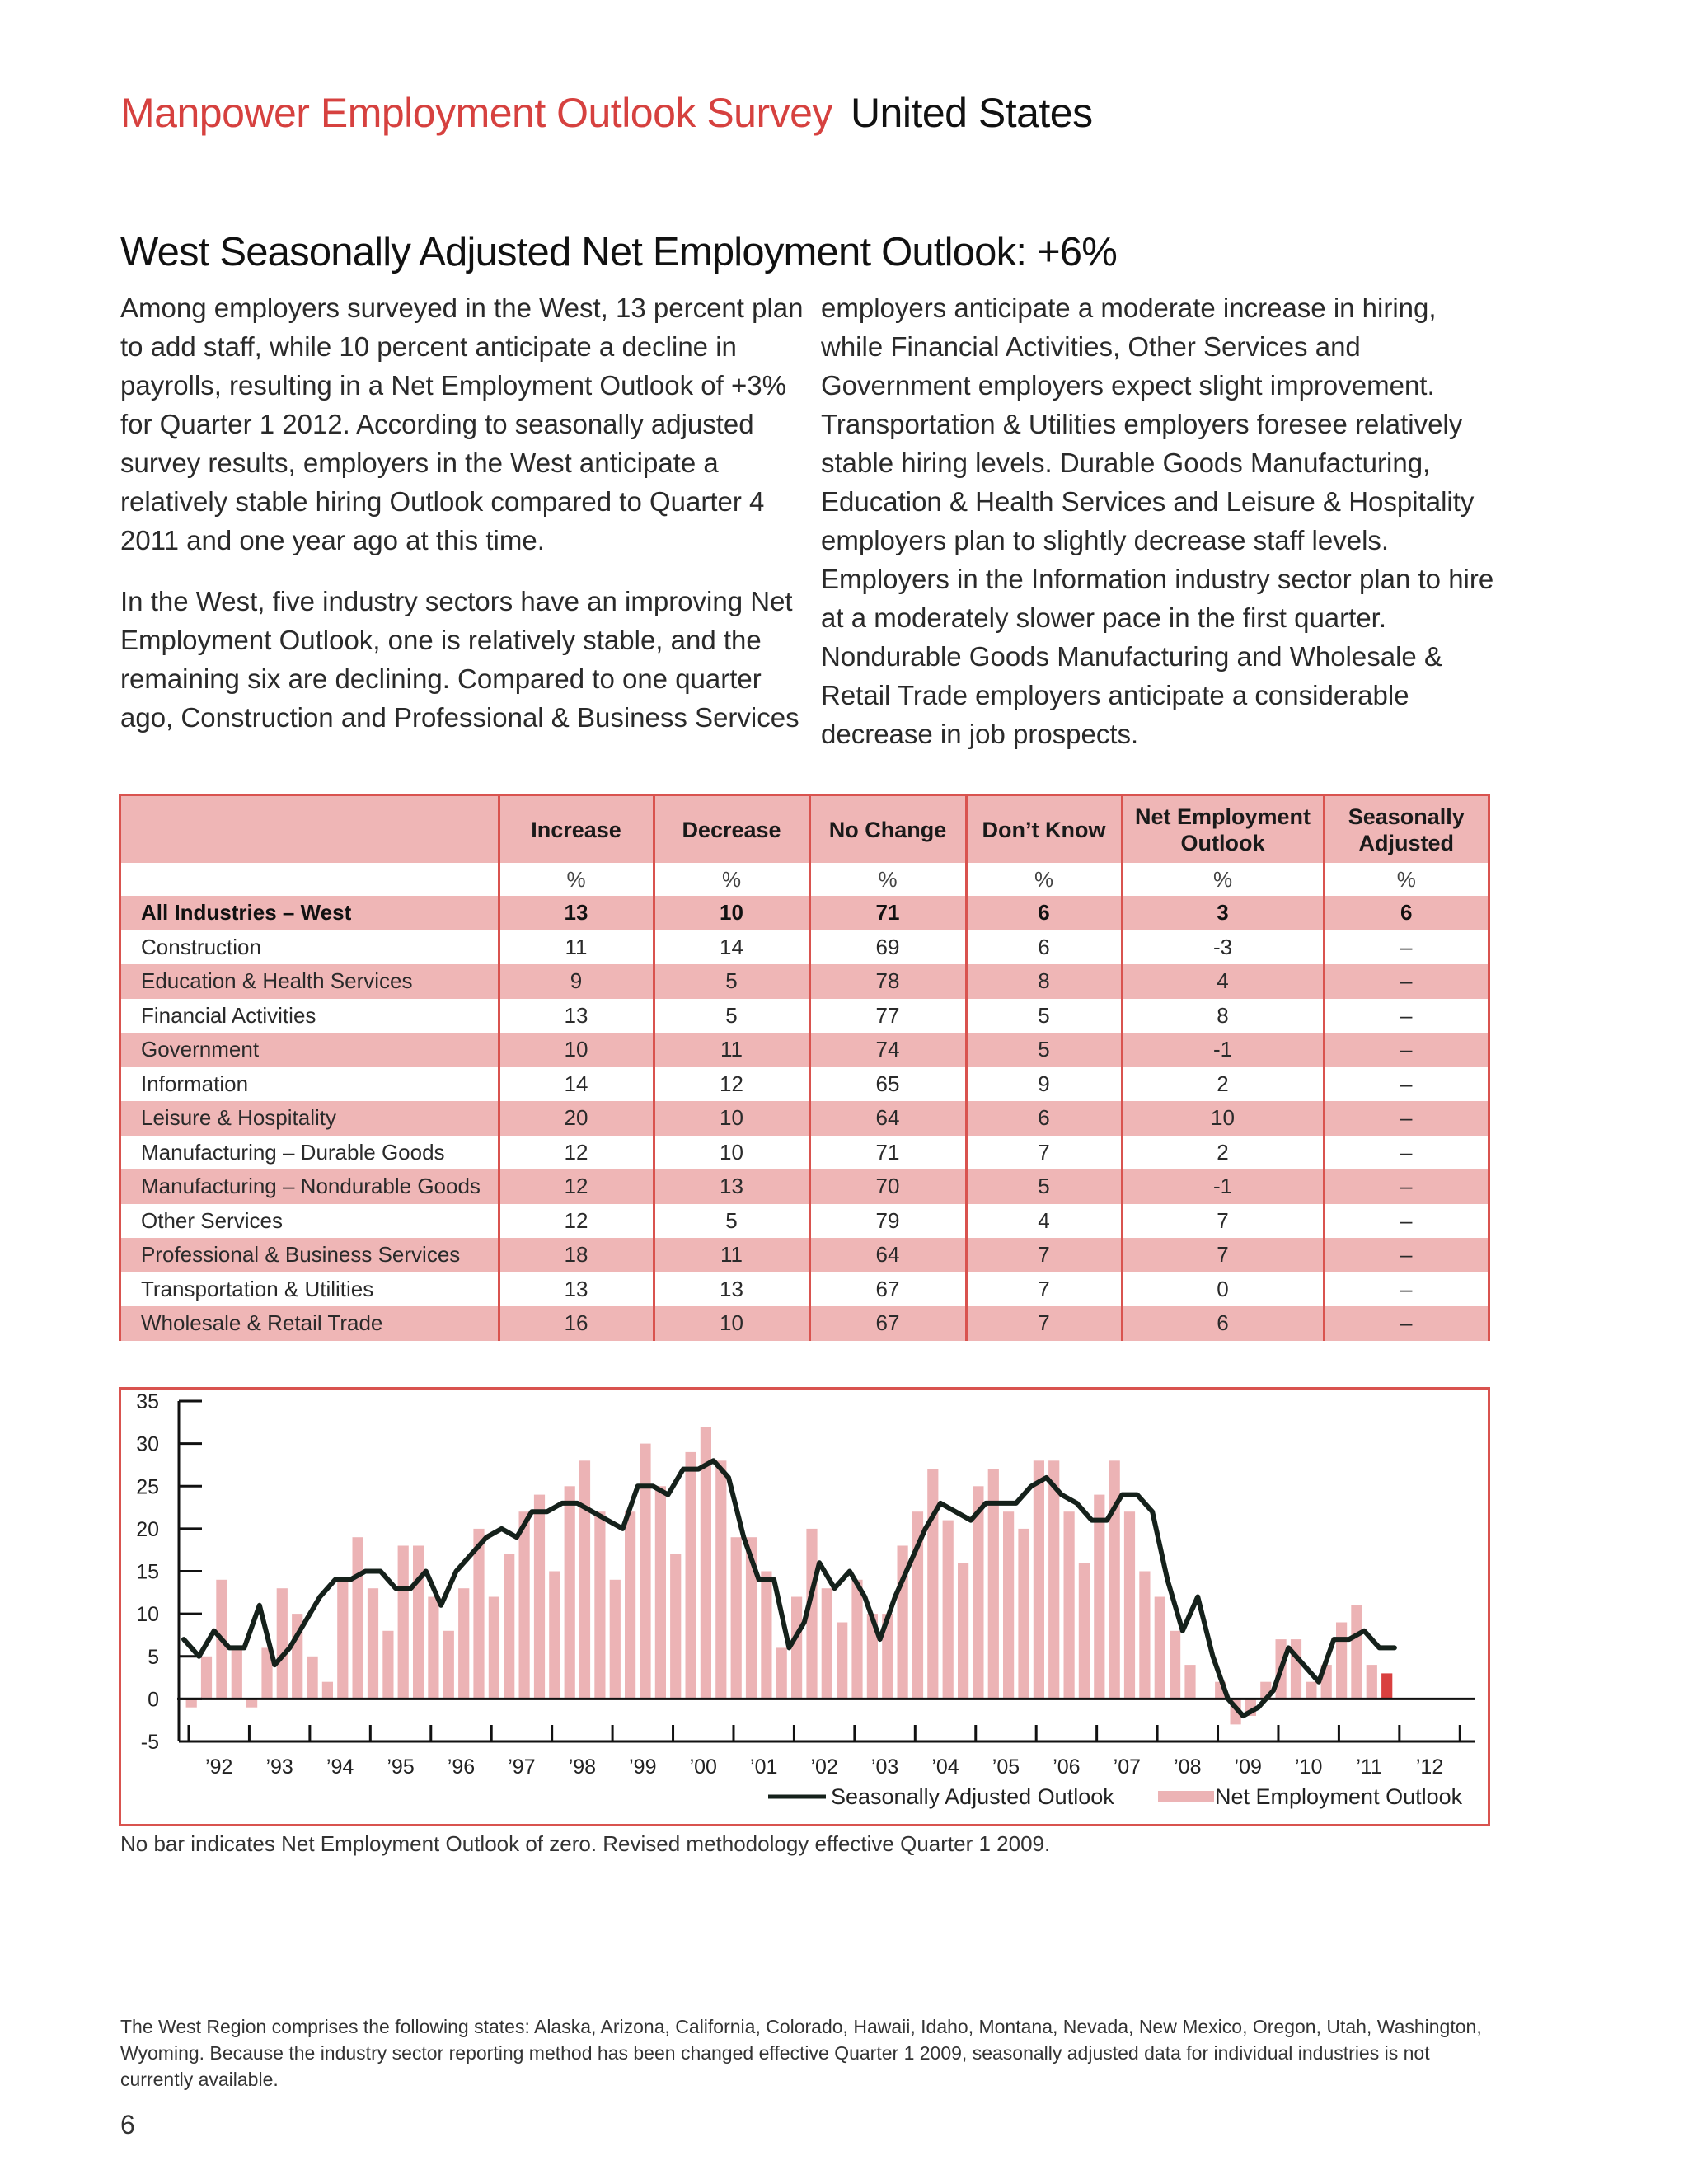 Image resolution: width=1688 pixels, height=2184 pixels. What do you see at coordinates (310, 829) in the screenshot?
I see `table-header-blank` at bounding box center [310, 829].